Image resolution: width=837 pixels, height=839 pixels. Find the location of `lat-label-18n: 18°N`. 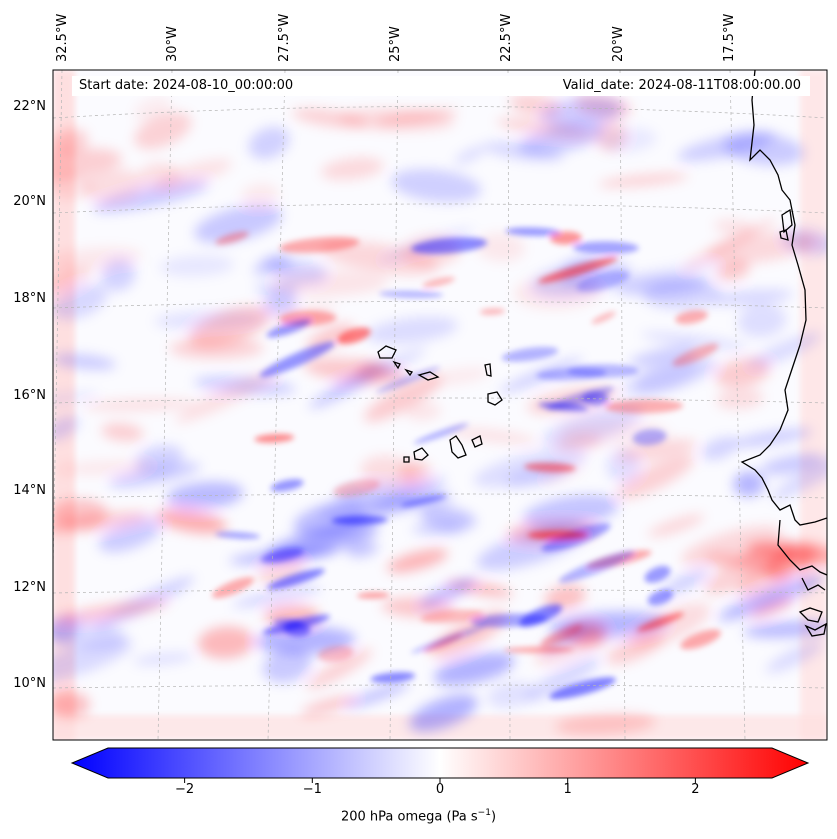

lat-label-18n: 18°N is located at coordinates (29, 298).